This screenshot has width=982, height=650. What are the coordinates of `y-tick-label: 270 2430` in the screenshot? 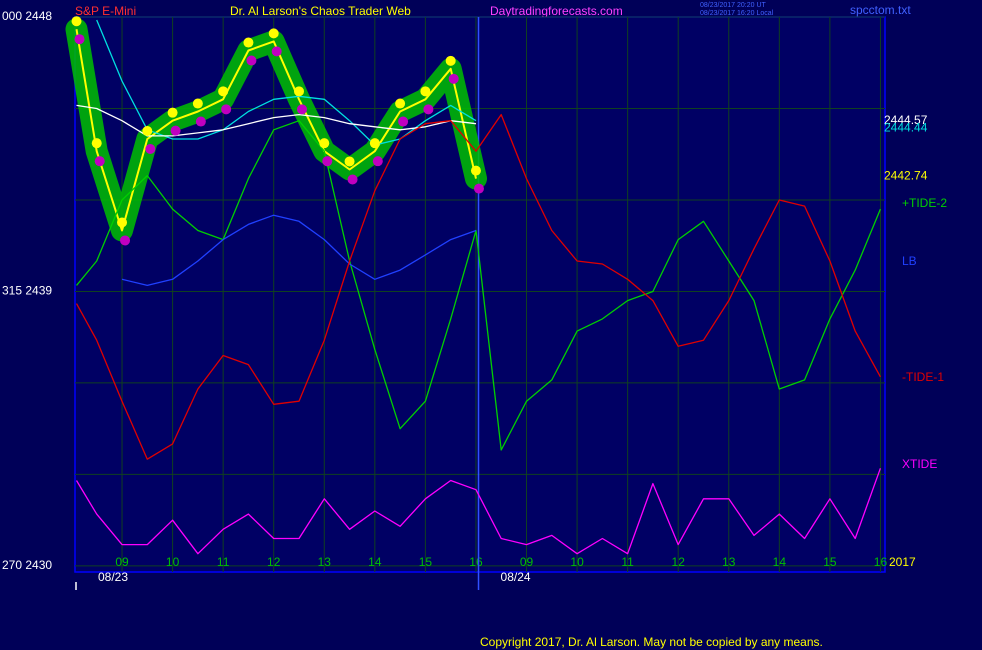 It's located at (27, 565).